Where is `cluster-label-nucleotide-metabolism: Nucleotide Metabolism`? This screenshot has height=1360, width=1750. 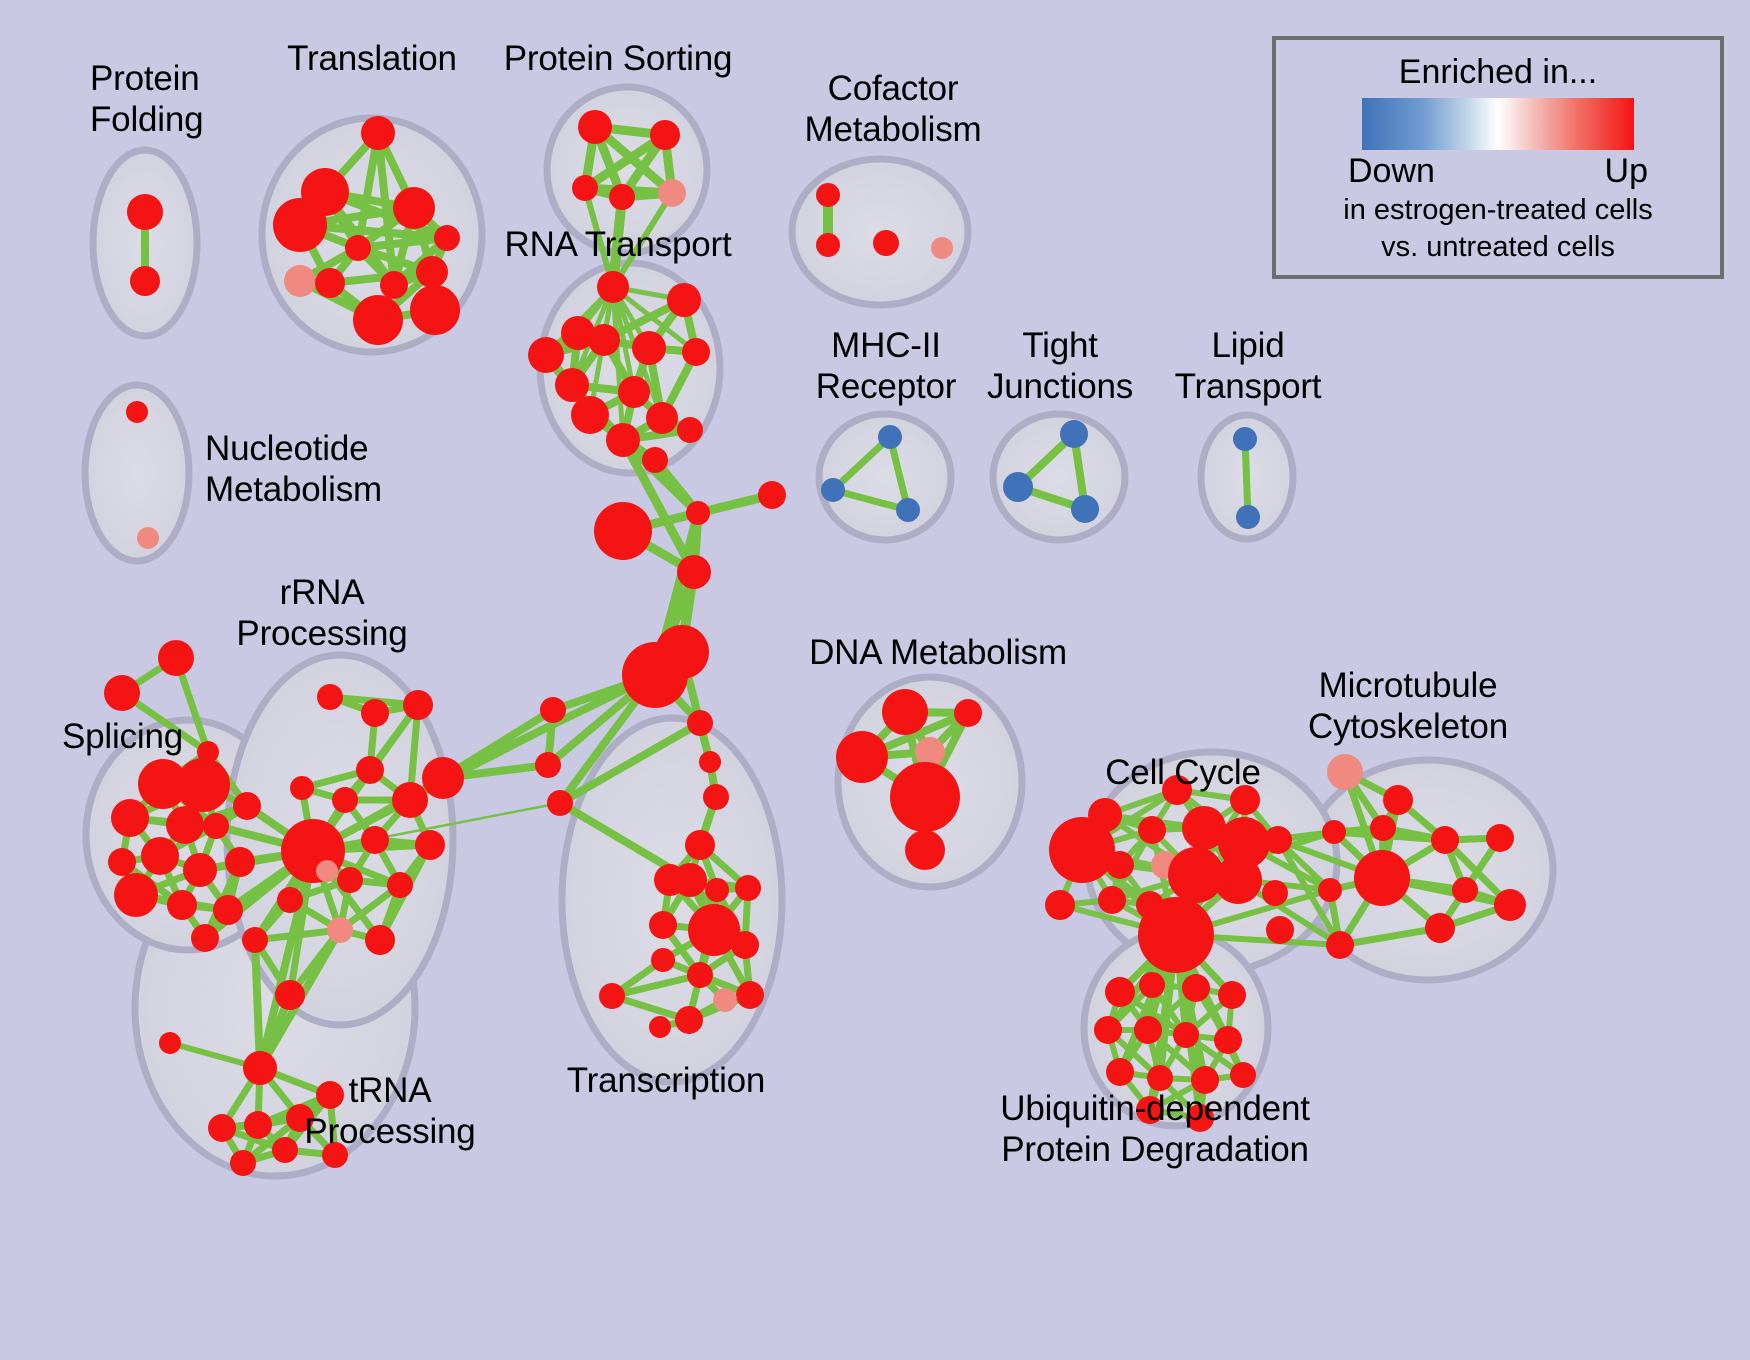 cluster-label-nucleotide-metabolism: Nucleotide Metabolism is located at coordinates (293, 469).